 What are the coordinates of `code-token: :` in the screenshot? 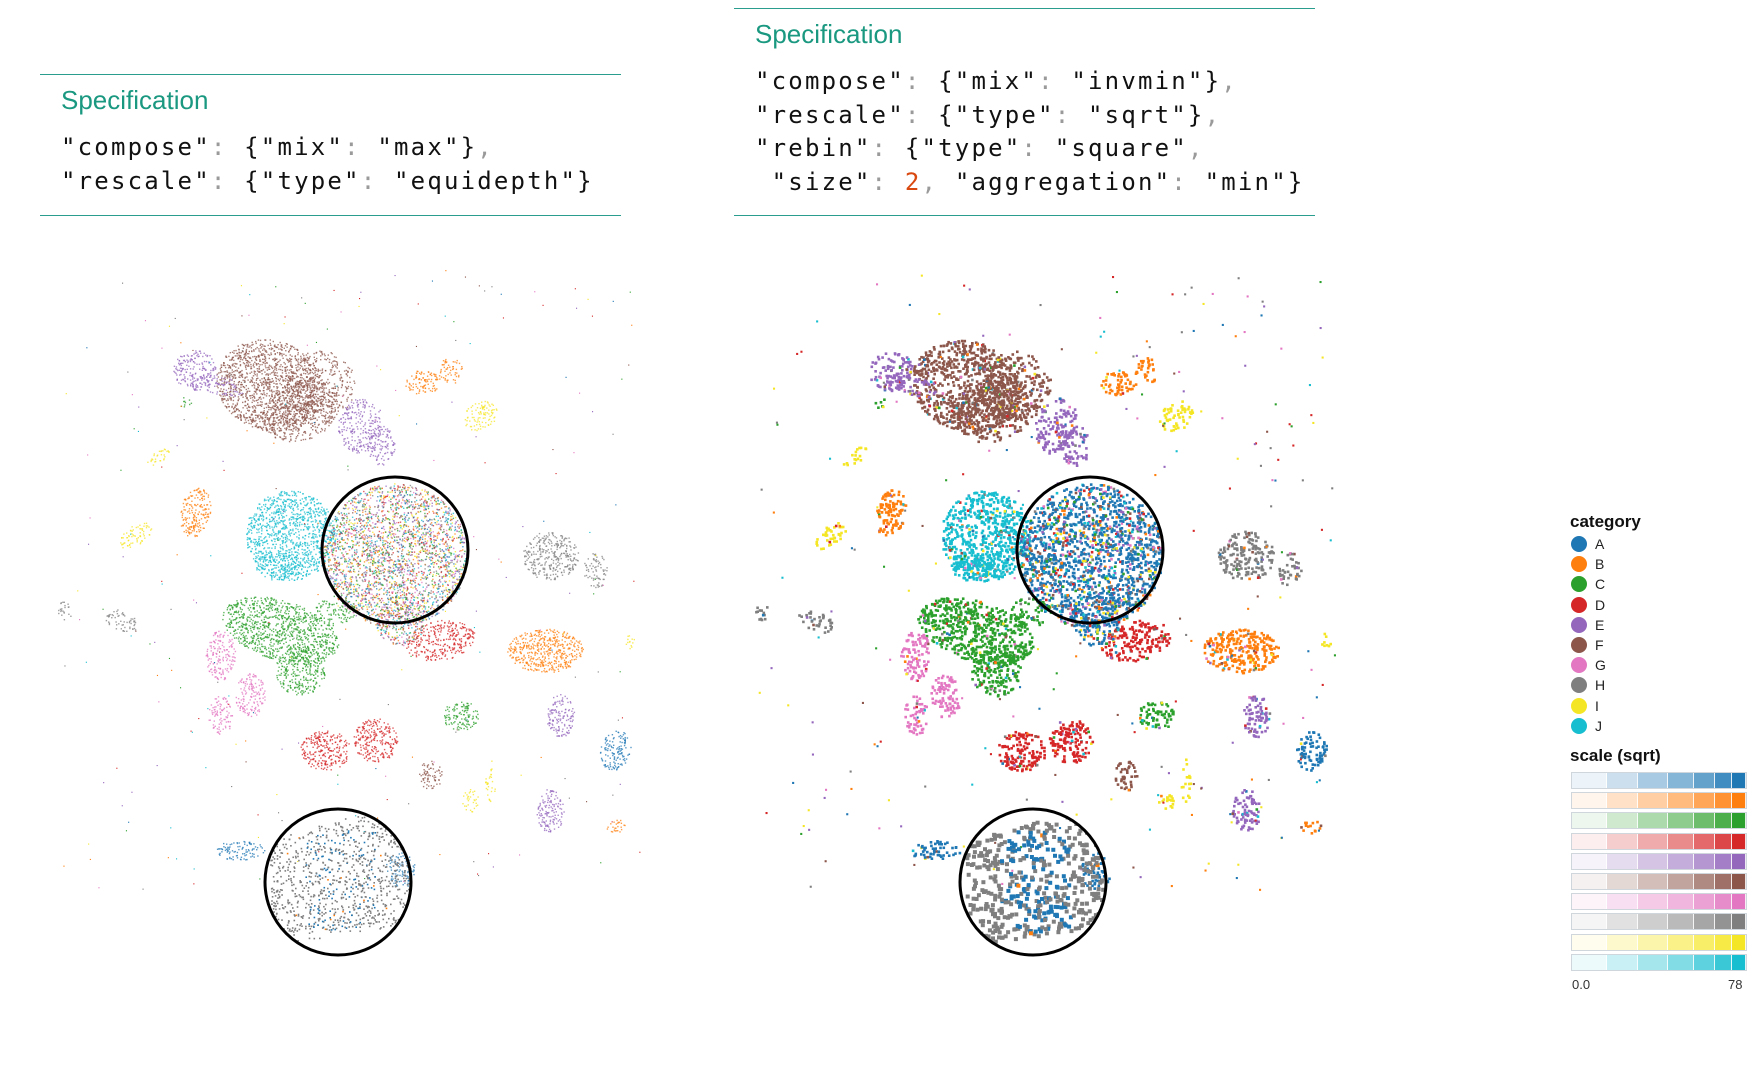 It's located at (1037, 148).